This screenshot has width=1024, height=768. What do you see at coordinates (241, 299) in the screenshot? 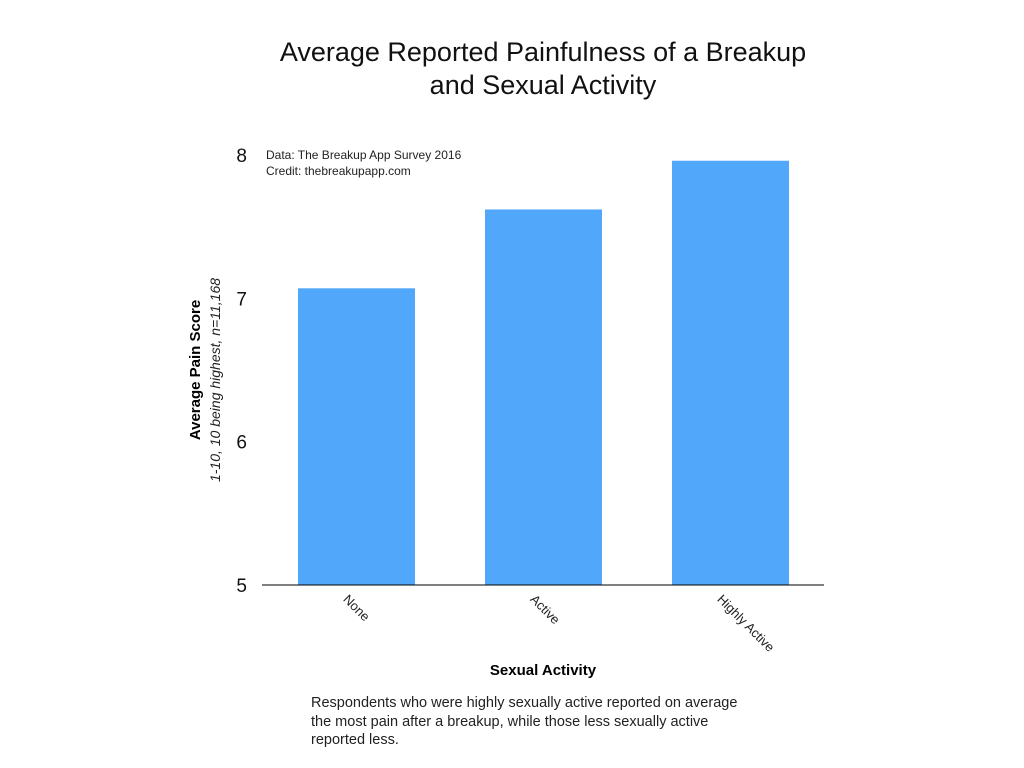
I see `y-tick-label: 7` at bounding box center [241, 299].